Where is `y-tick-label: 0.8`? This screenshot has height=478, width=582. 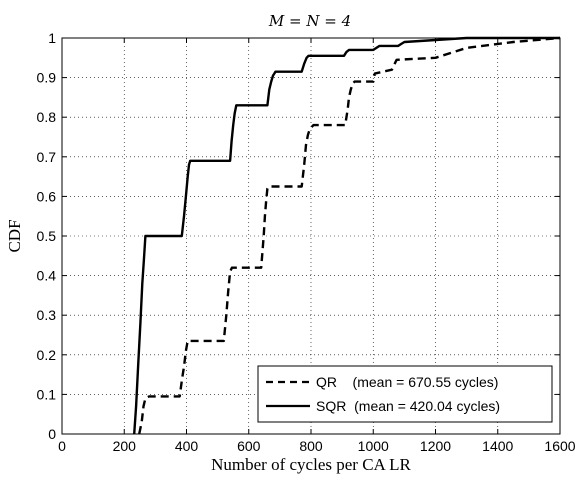 y-tick-label: 0.8 is located at coordinates (47, 117).